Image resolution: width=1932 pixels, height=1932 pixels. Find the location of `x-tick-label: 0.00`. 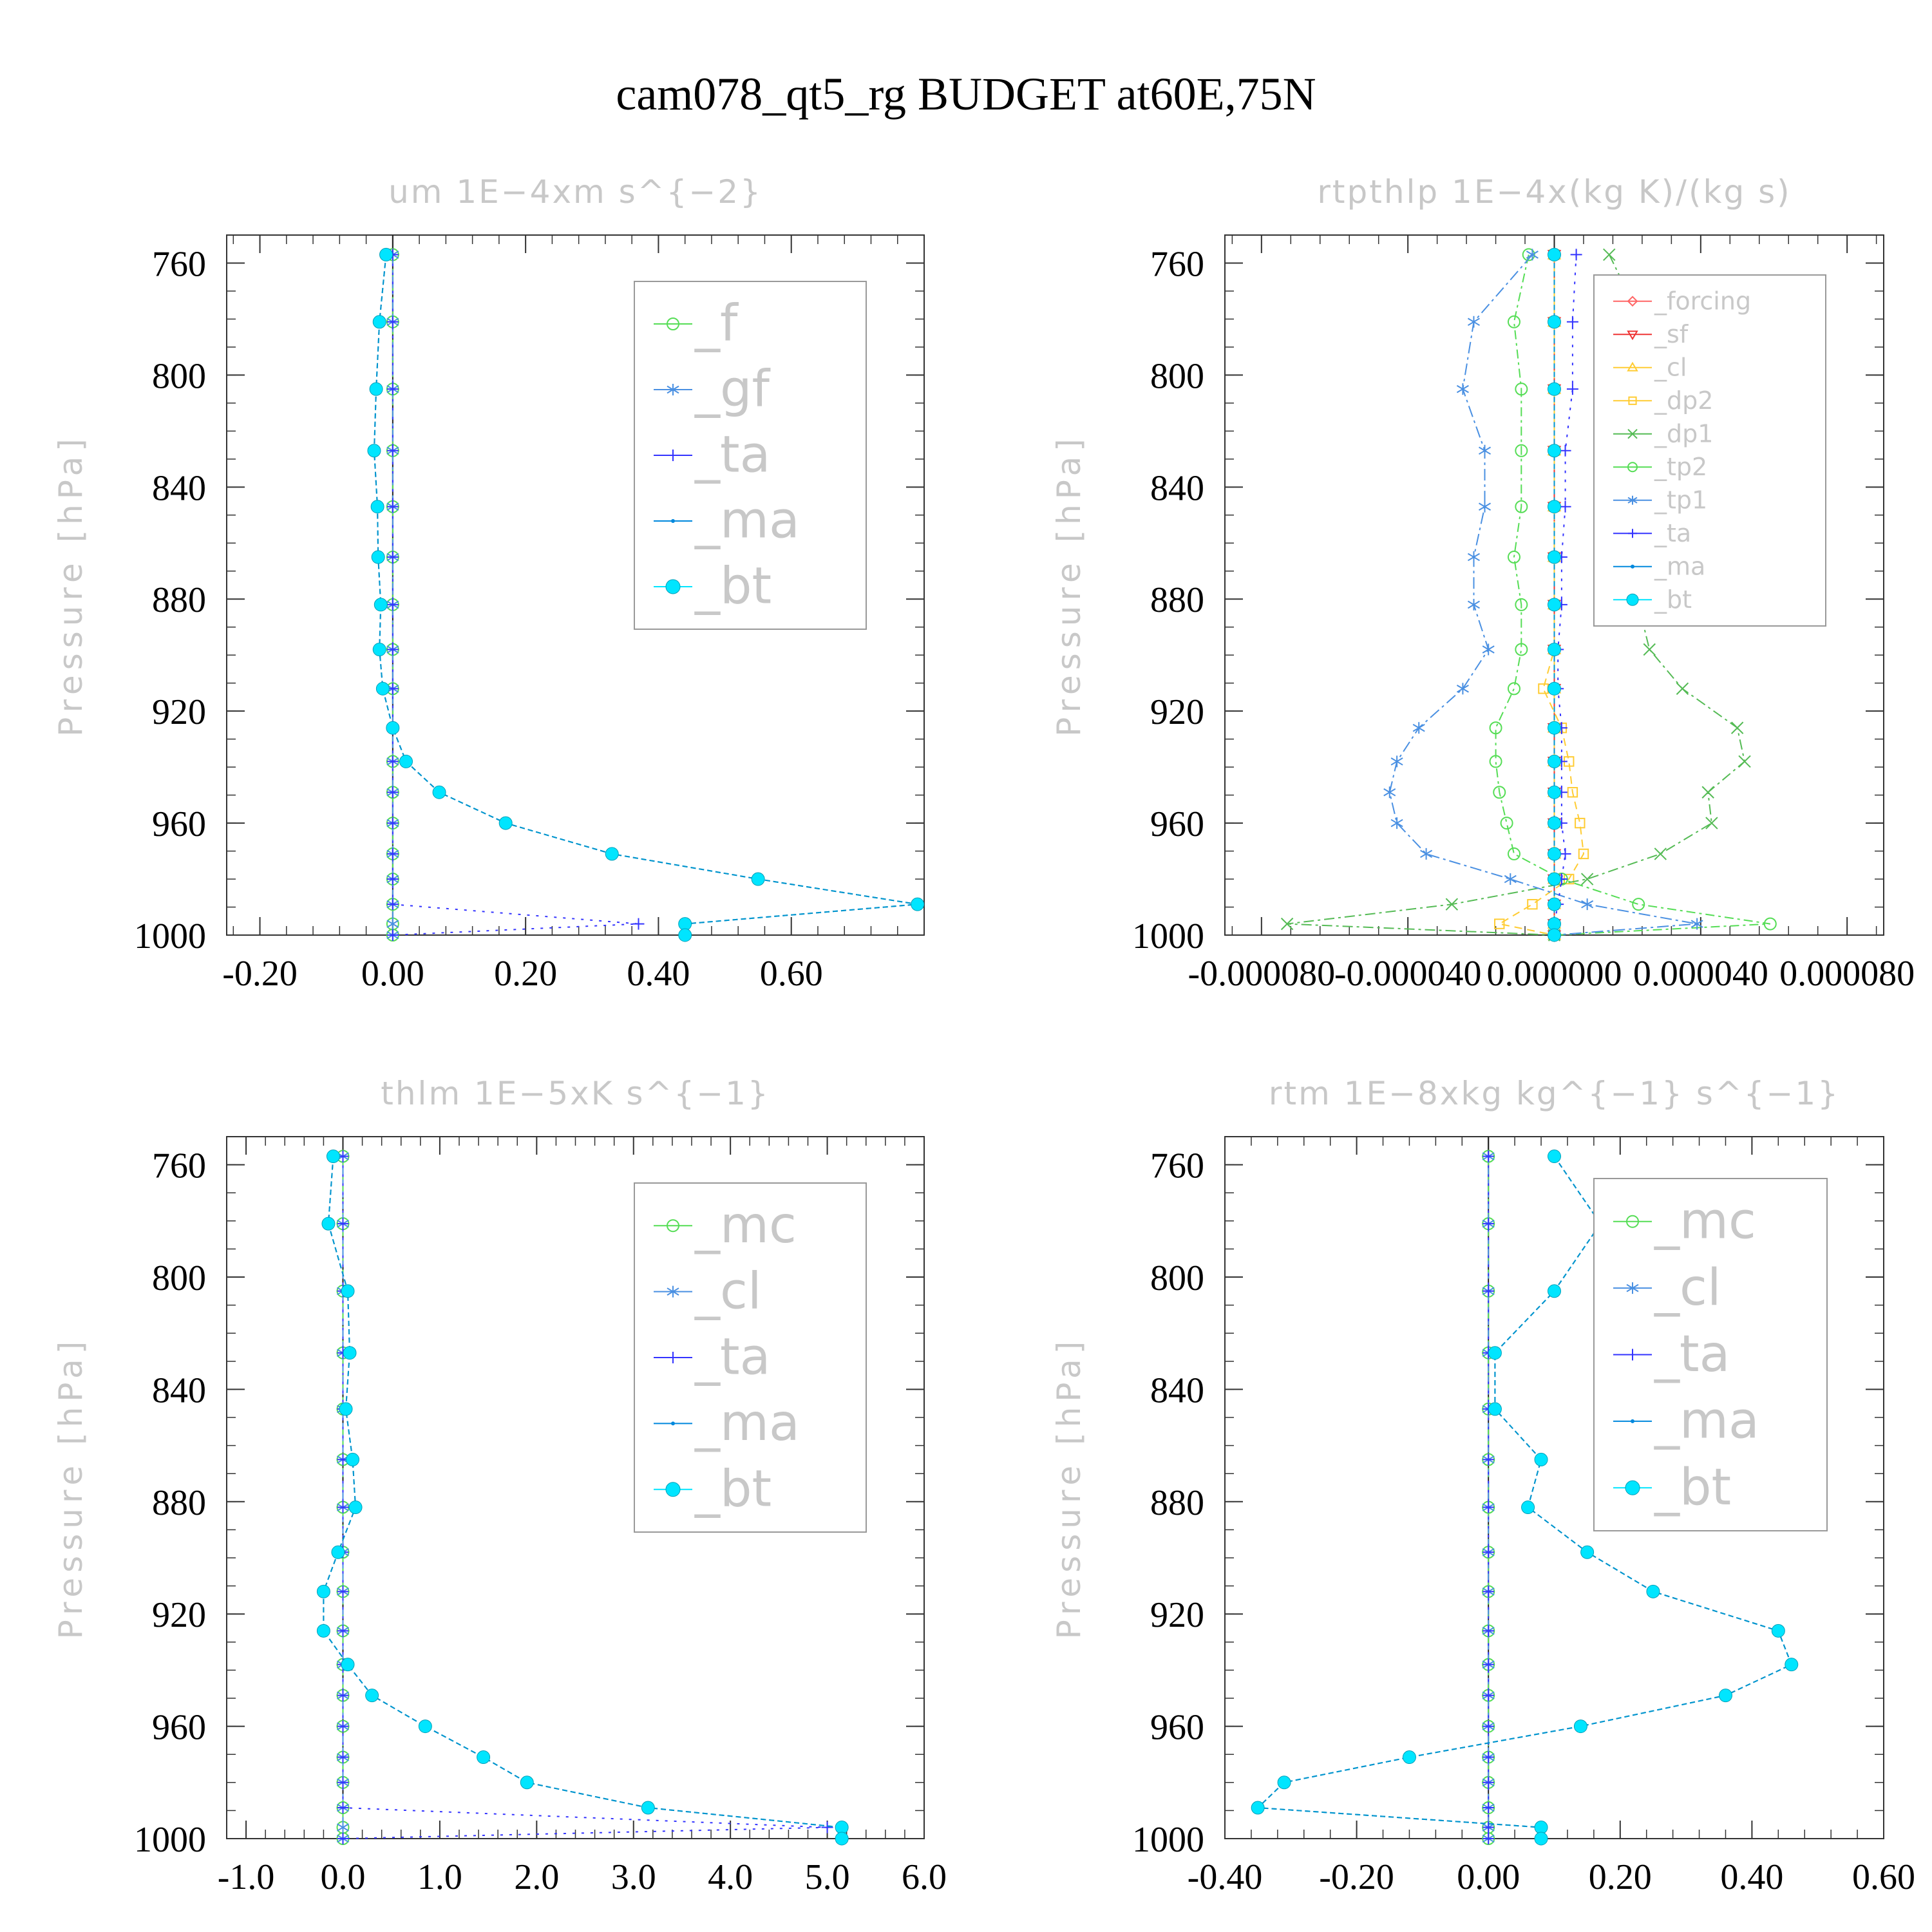

x-tick-label: 0.00 is located at coordinates (1488, 1877).